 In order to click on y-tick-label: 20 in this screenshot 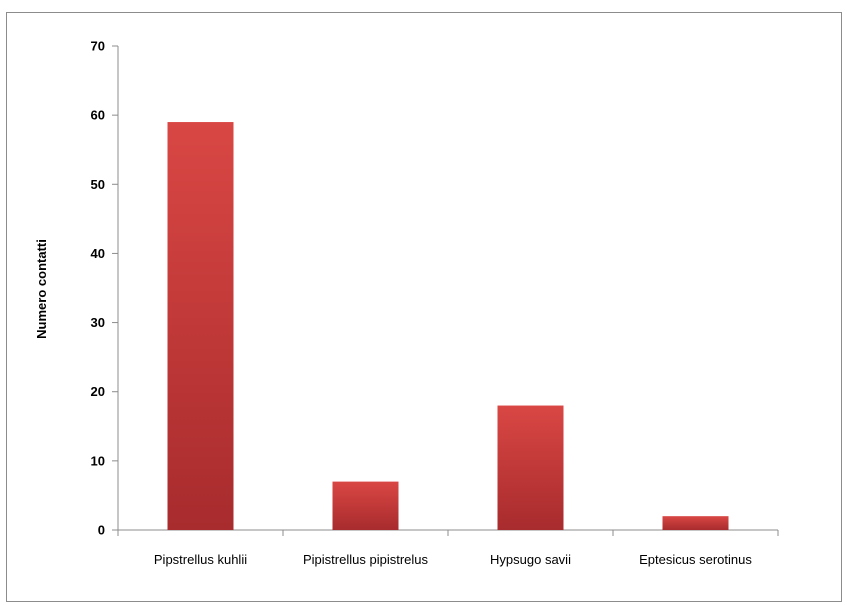, I will do `click(98, 391)`.